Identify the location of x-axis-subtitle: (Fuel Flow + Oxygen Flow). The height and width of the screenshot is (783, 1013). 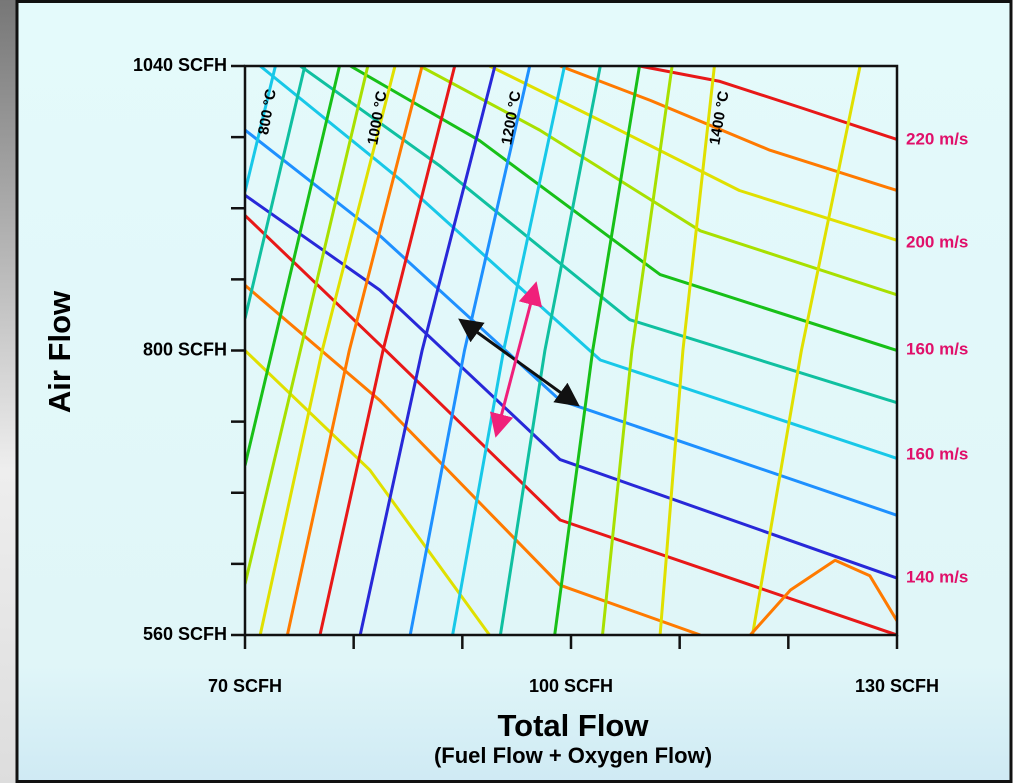
(573, 755).